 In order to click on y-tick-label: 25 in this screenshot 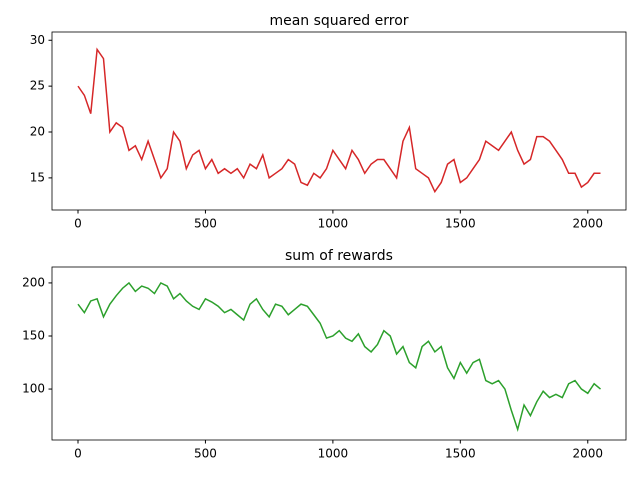, I will do `click(37, 86)`.